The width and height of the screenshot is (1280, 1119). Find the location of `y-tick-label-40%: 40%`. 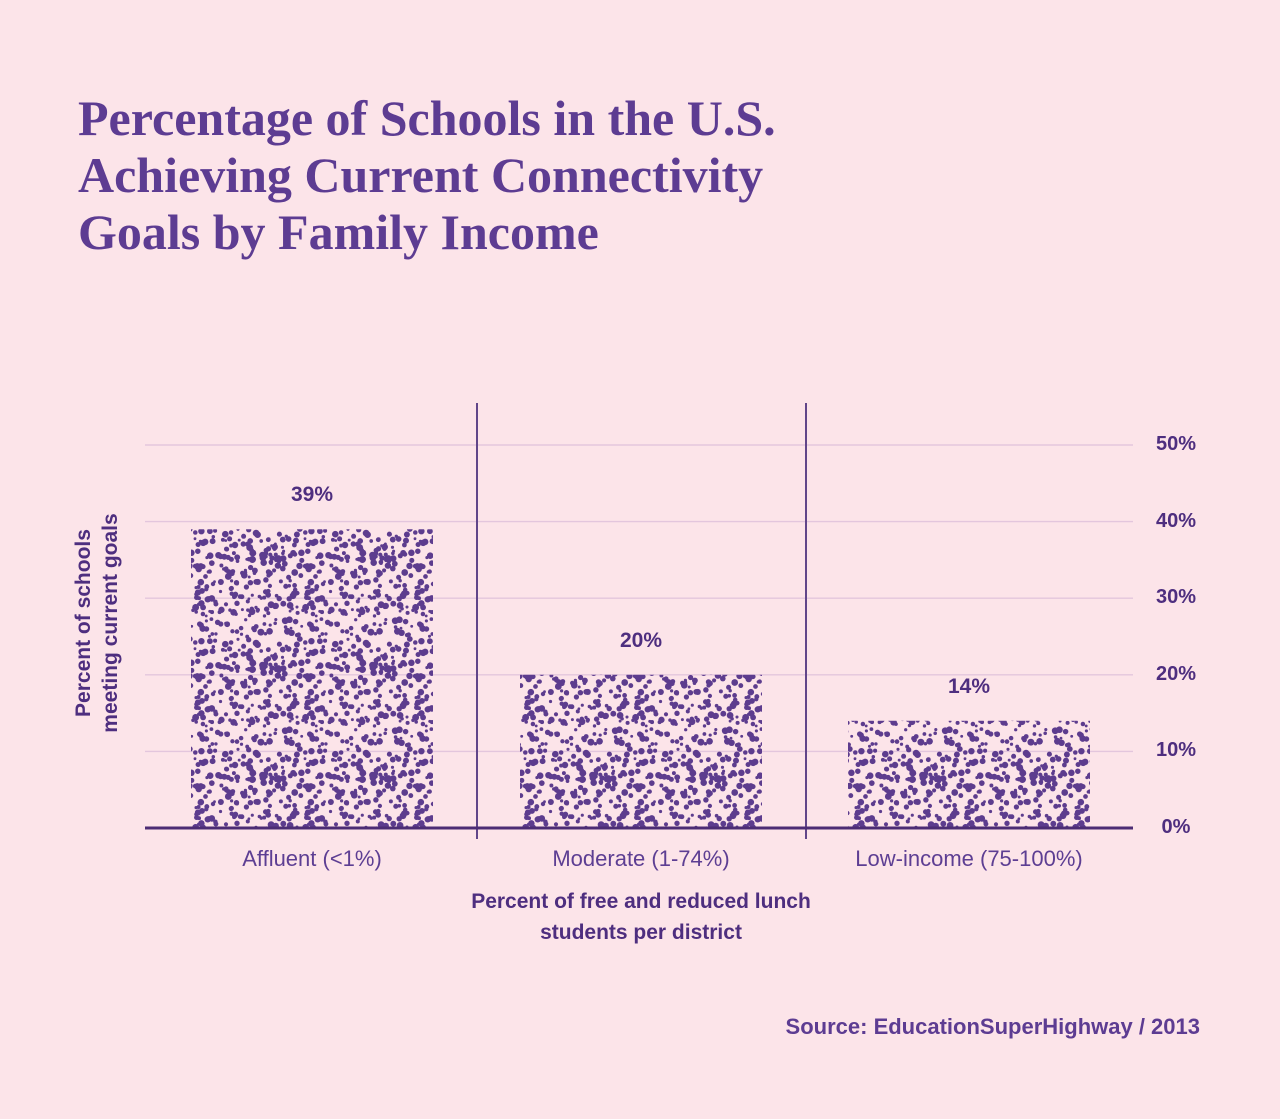

y-tick-label-40%: 40% is located at coordinates (1176, 520).